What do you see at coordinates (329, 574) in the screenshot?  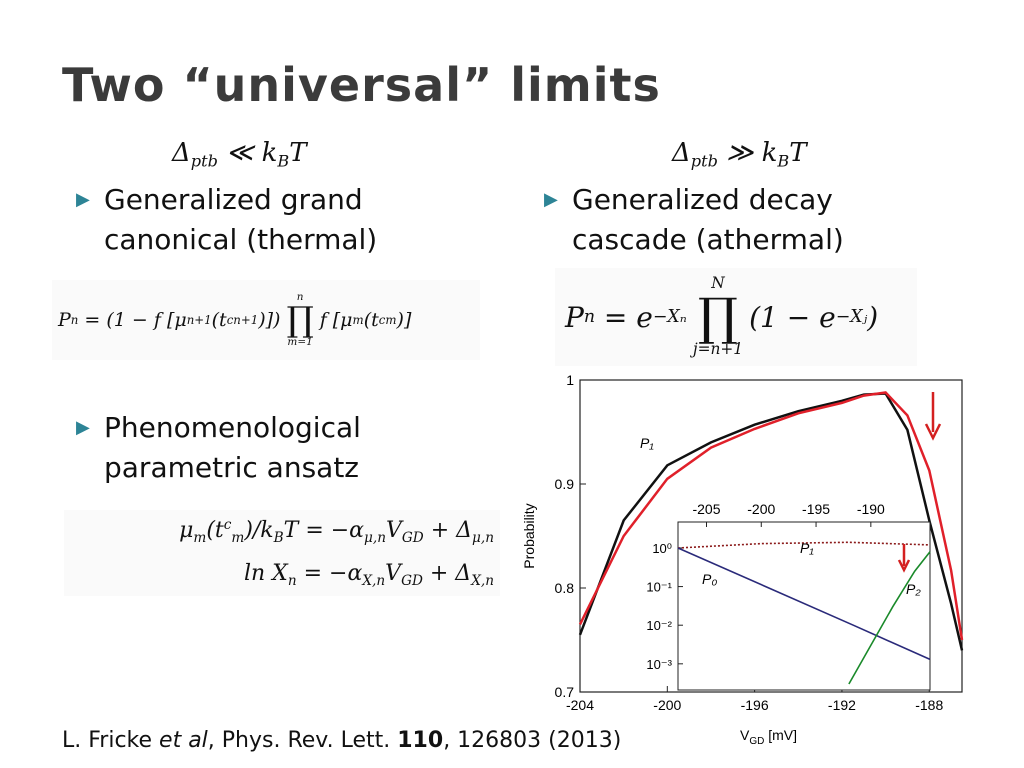 I see `text-run: = −α` at bounding box center [329, 574].